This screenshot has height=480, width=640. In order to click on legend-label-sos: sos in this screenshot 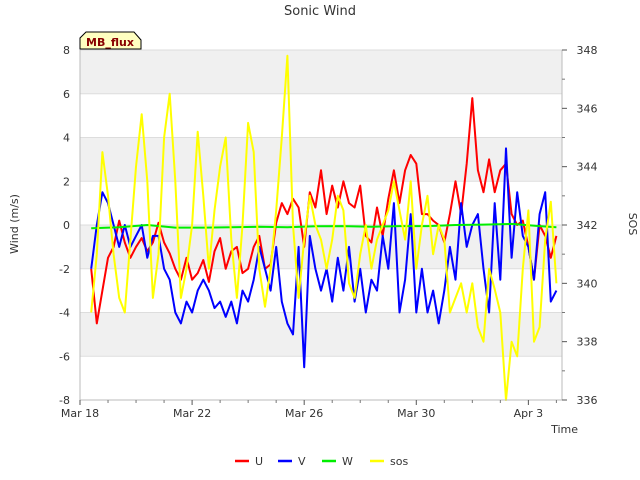, I will do `click(399, 461)`.